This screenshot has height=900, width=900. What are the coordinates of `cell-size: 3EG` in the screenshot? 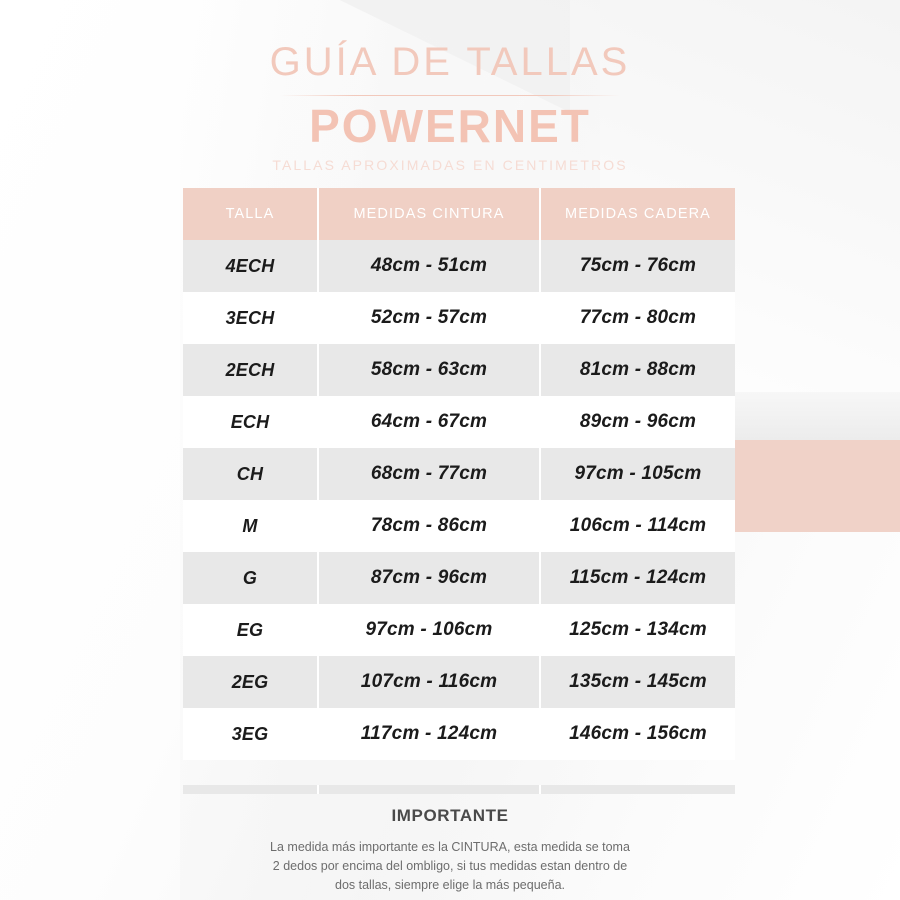 It's located at (251, 734).